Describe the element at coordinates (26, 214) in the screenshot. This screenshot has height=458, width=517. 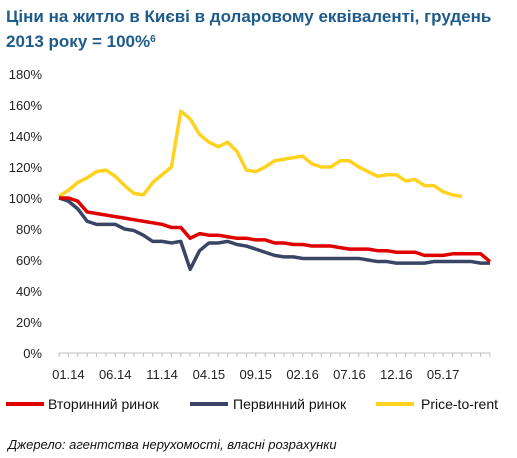
I see `y-axis: 0% 20% 40% 60% 80% 100% 120% 140% 160% 180%` at that location.